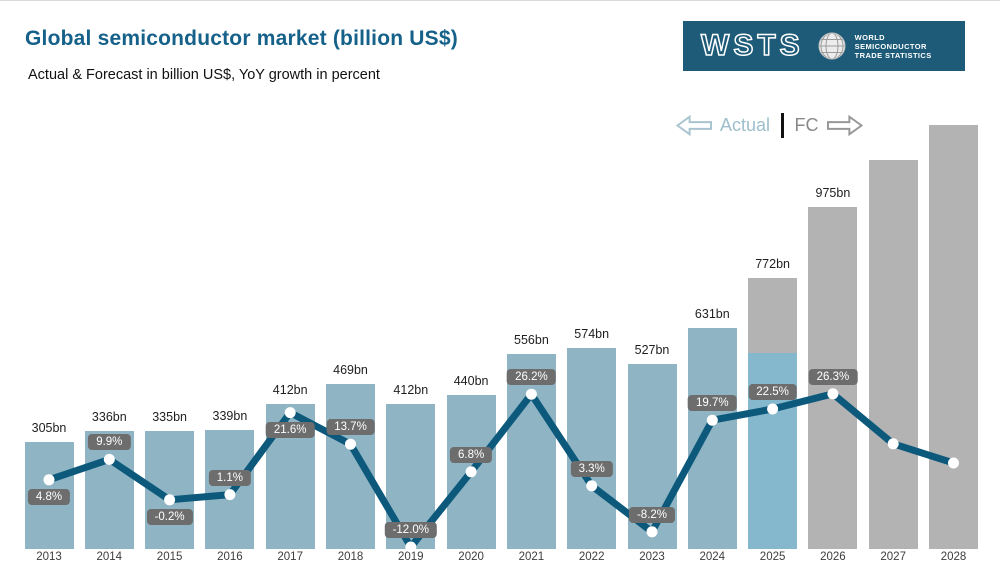  Describe the element at coordinates (531, 557) in the screenshot. I see `x-axis-label-2021: 2021` at that location.